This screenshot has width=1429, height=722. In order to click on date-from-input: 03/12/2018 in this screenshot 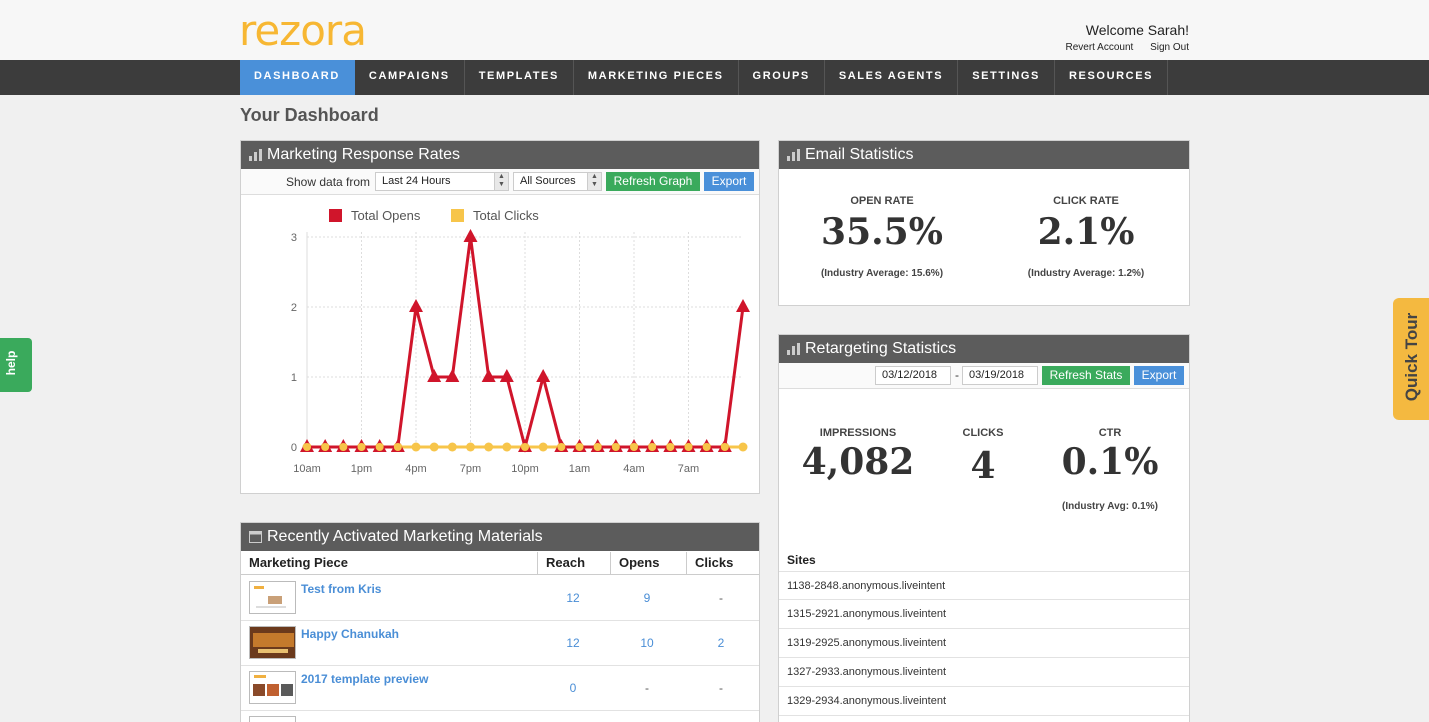, I will do `click(913, 375)`.